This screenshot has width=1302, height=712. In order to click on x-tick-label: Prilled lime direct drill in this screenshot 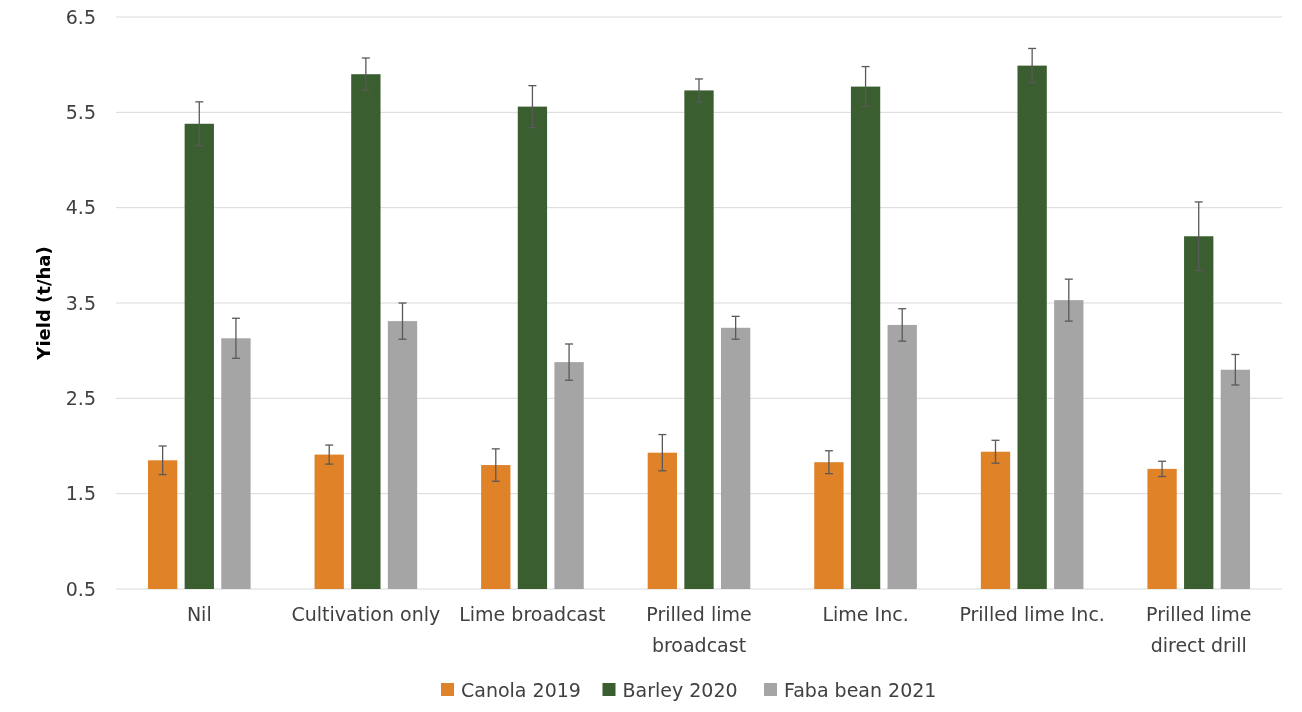, I will do `click(1199, 629)`.